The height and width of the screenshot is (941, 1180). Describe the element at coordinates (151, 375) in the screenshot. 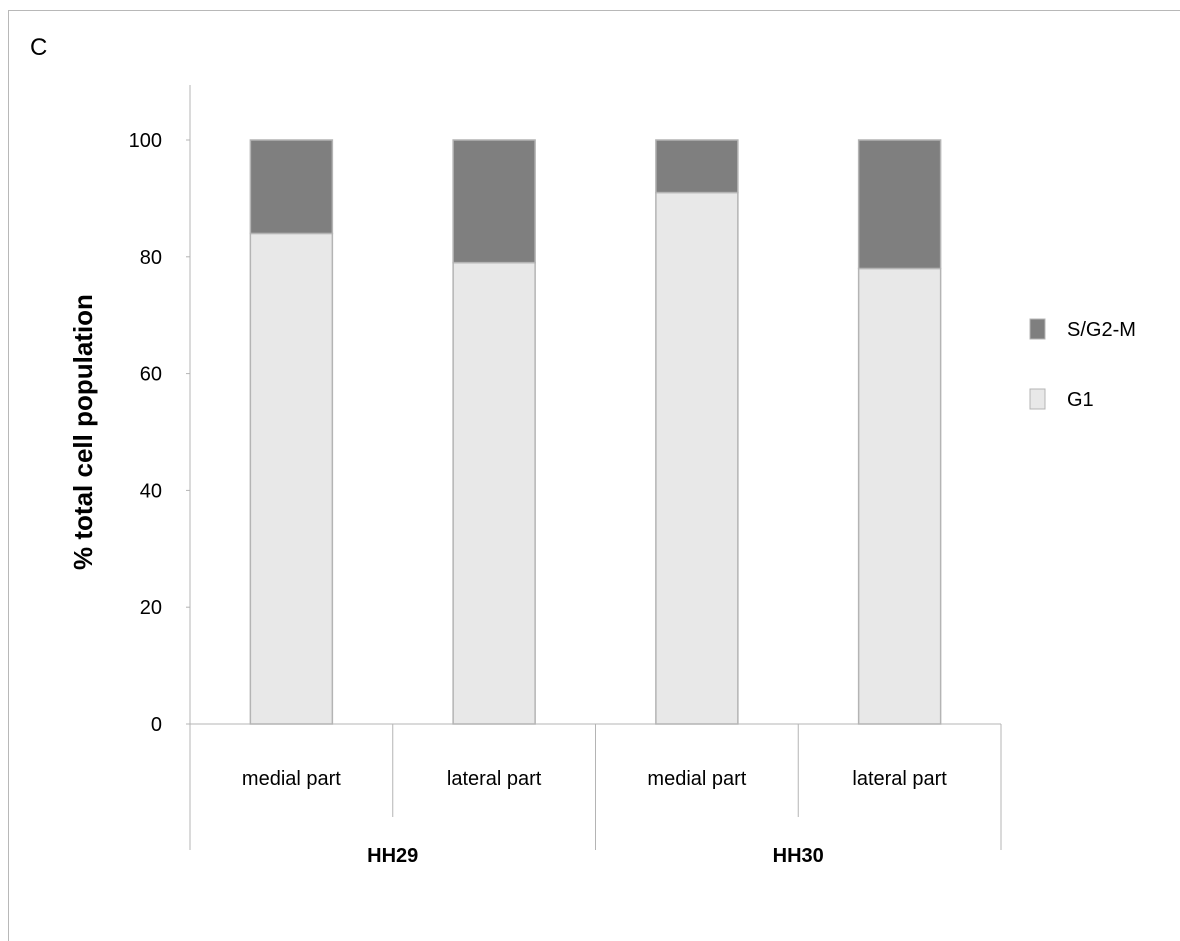

I see `y-tick-label: 60` at that location.